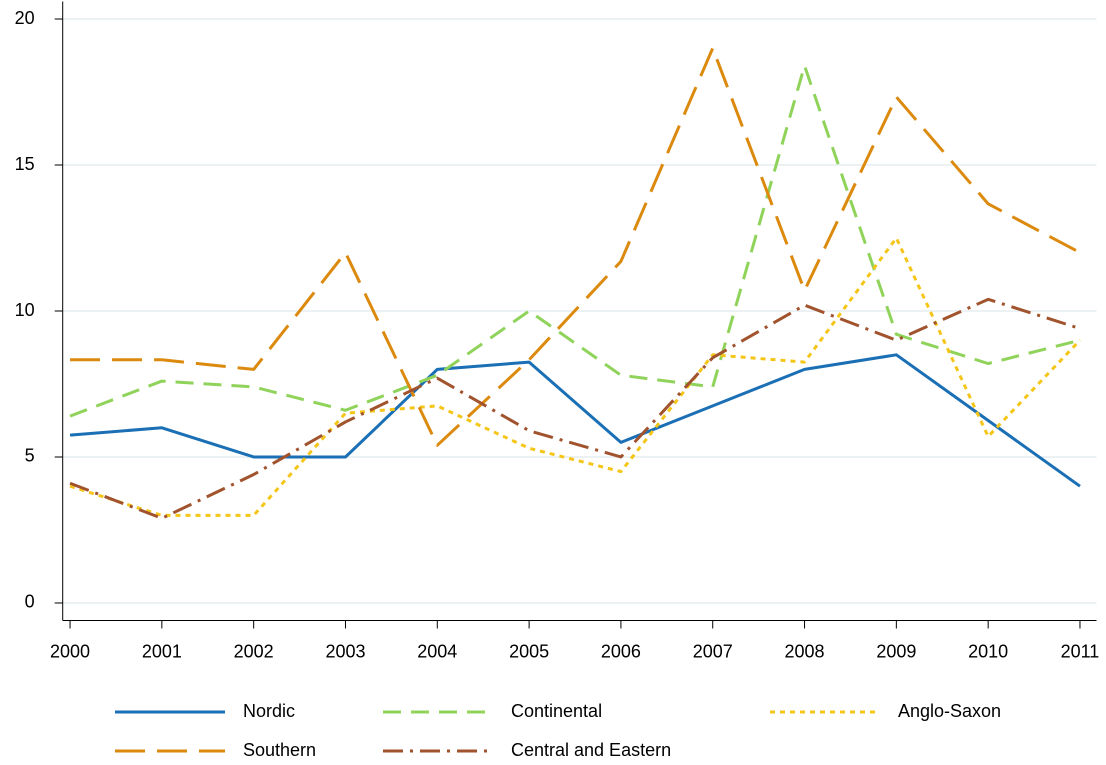 This screenshot has height=765, width=1106. I want to click on legend-label: Central and Eastern, so click(591, 750).